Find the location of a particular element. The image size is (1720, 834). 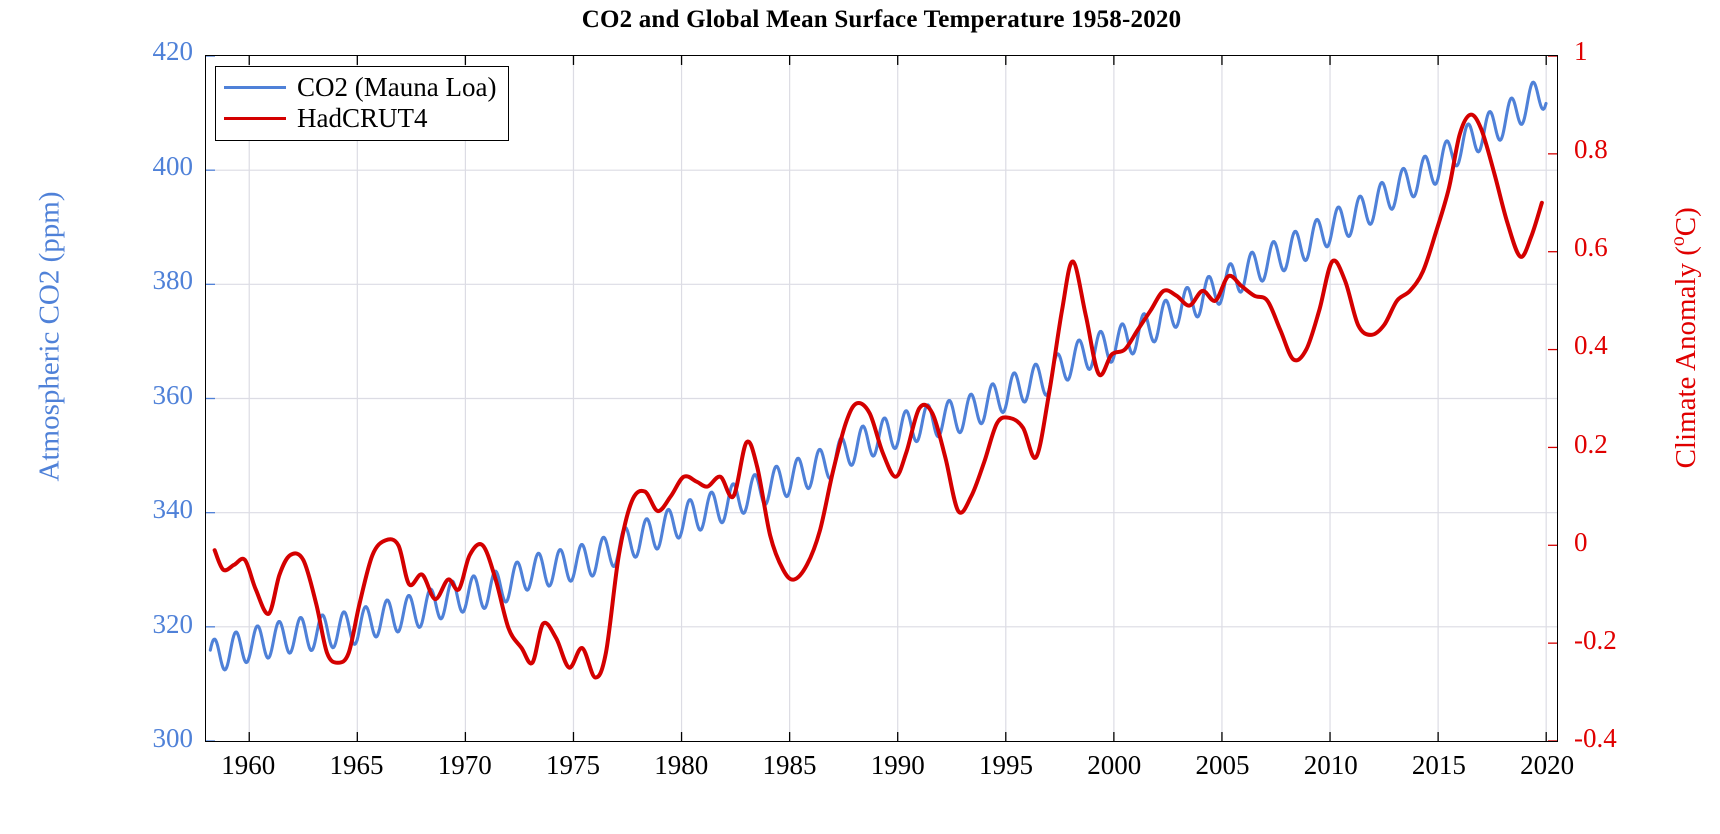

right-axis-tick-0p8: 0.8 is located at coordinates (1591, 149).